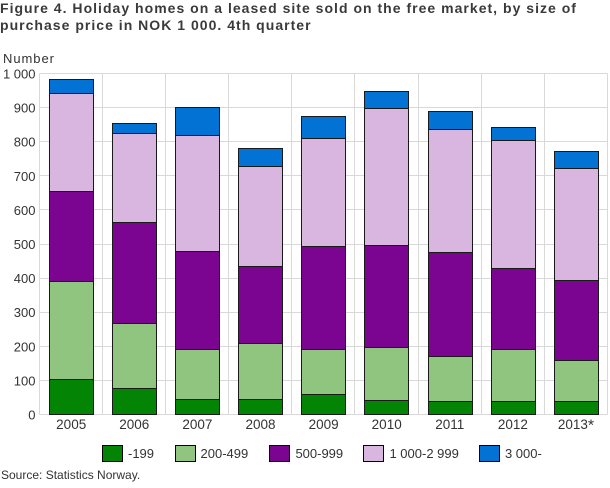 The image size is (610, 488). Describe the element at coordinates (134, 424) in the screenshot. I see `svg-text: 2006` at that location.